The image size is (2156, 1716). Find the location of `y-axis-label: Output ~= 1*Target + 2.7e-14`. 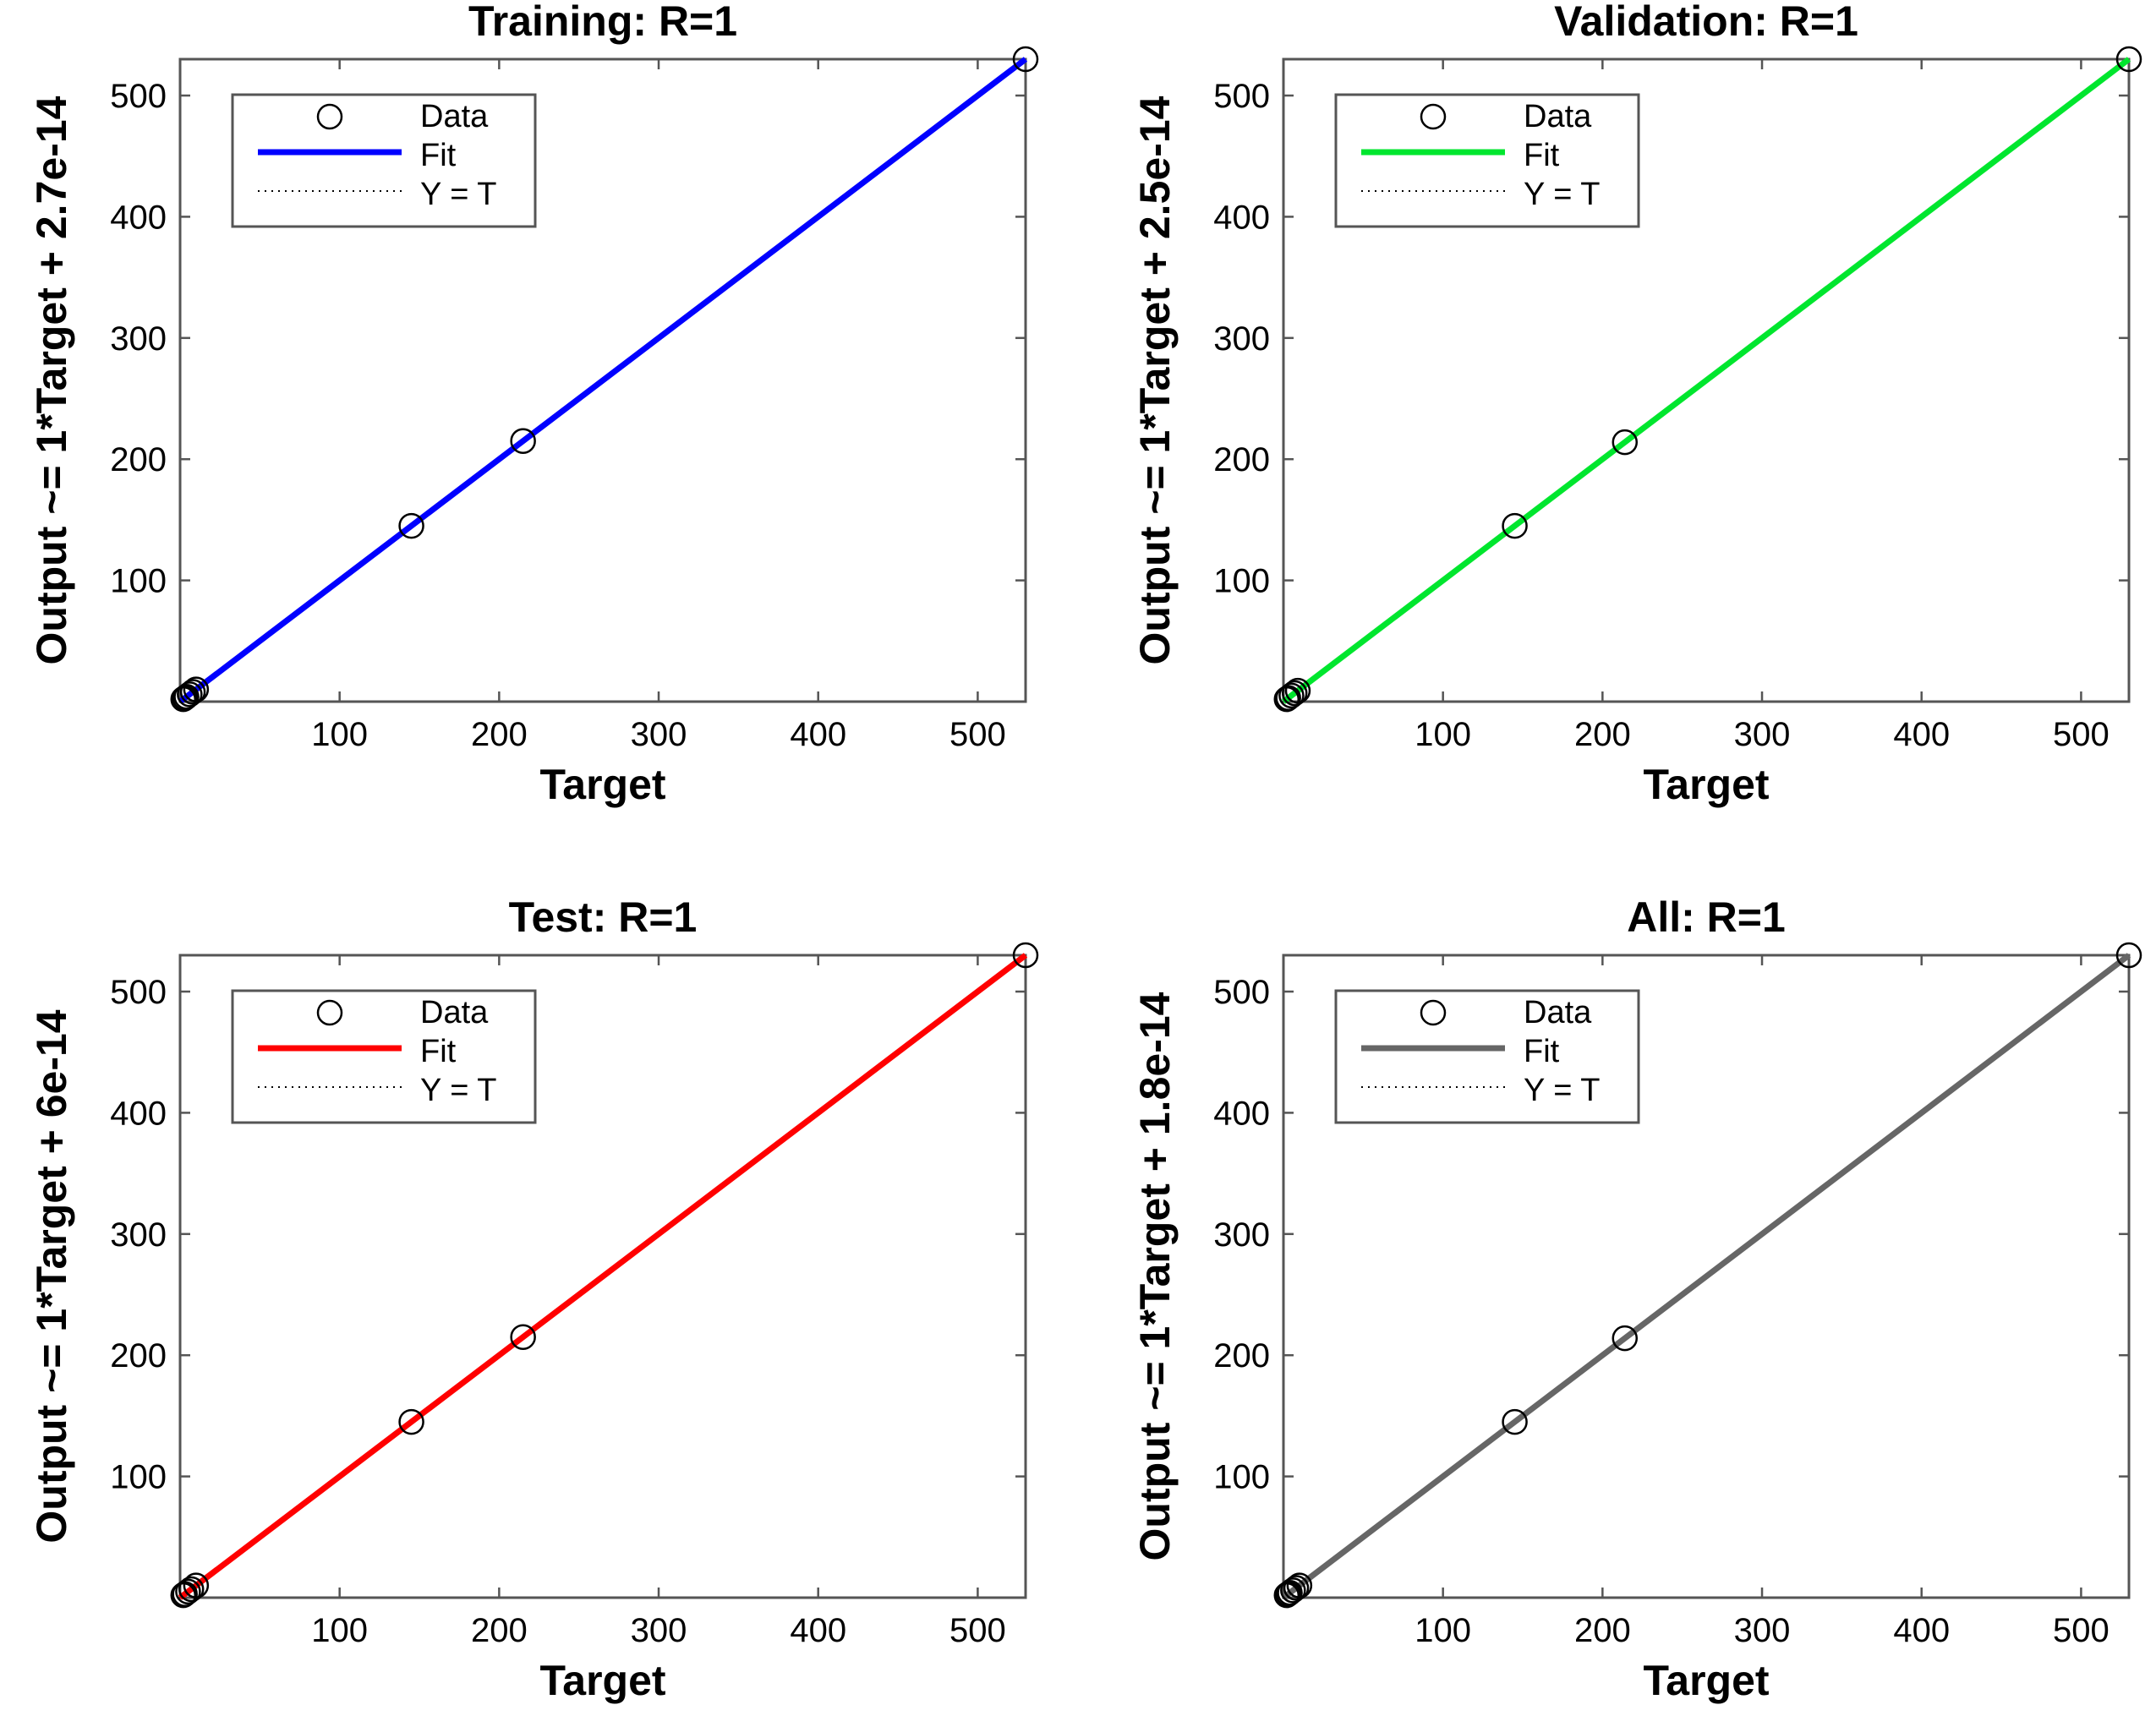

y-axis-label: Output ~= 1*Target + 2.7e-14 is located at coordinates (51, 380).